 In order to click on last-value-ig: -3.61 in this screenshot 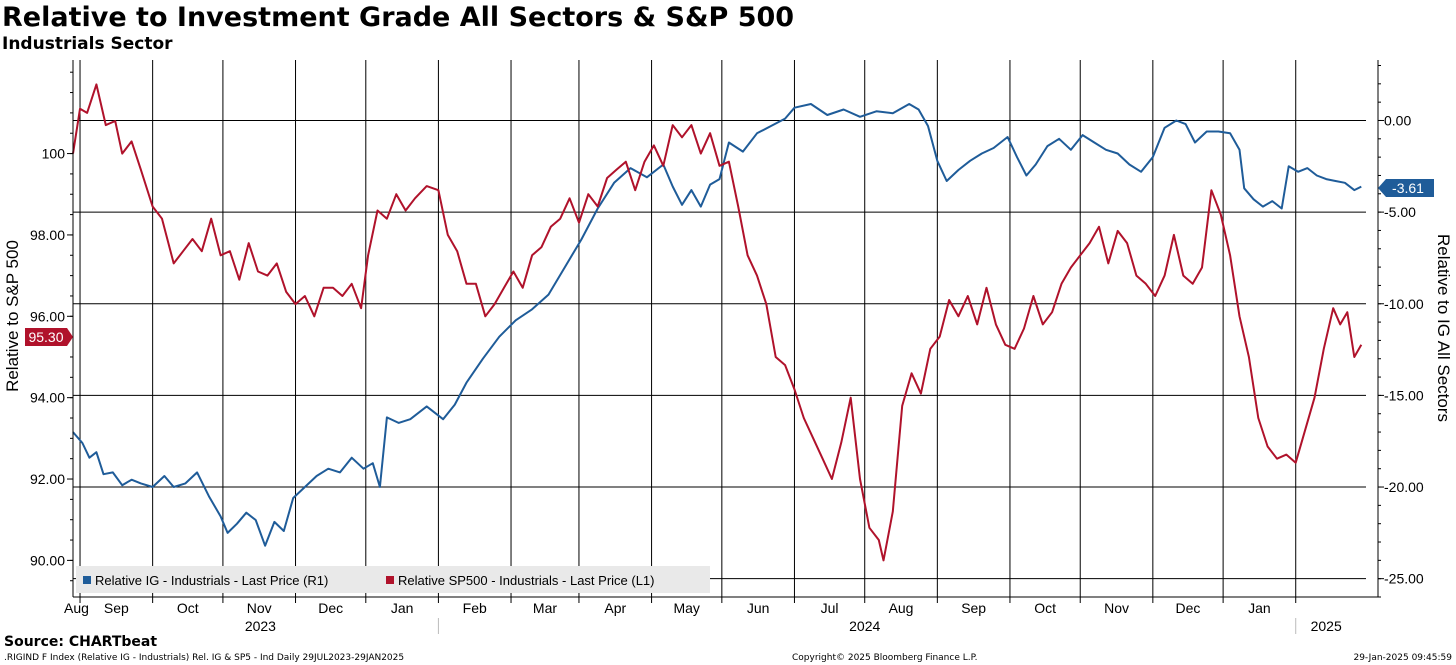, I will do `click(1408, 188)`.